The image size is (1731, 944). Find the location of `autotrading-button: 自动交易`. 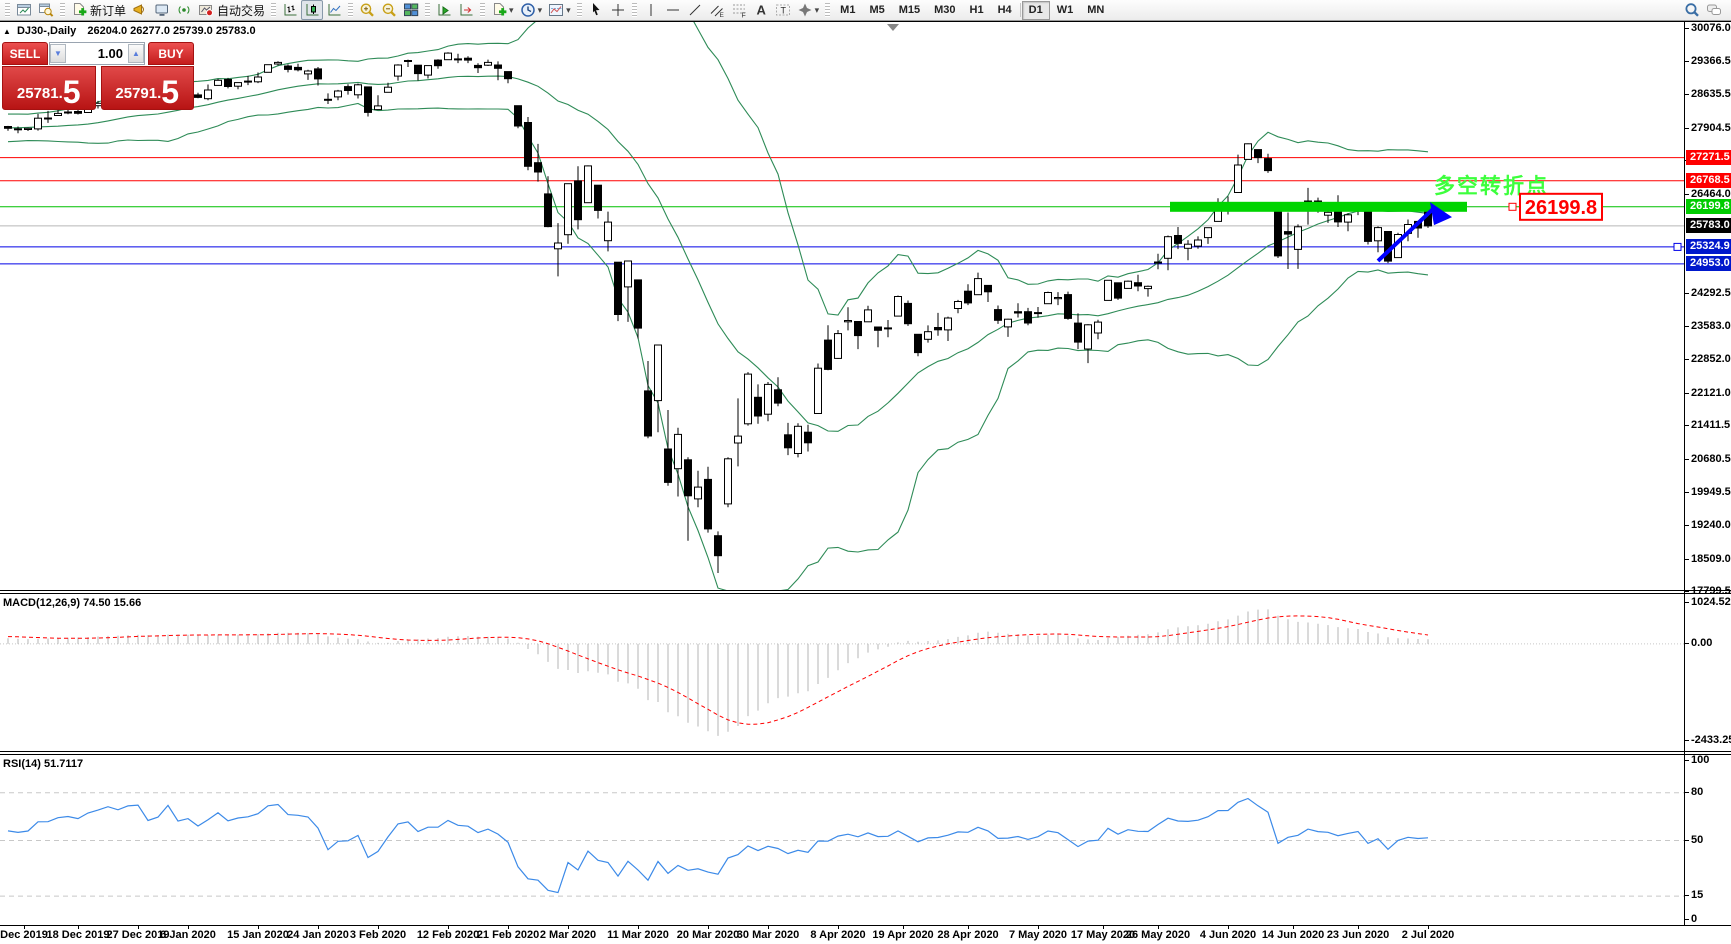

autotrading-button: 自动交易 is located at coordinates (231, 10).